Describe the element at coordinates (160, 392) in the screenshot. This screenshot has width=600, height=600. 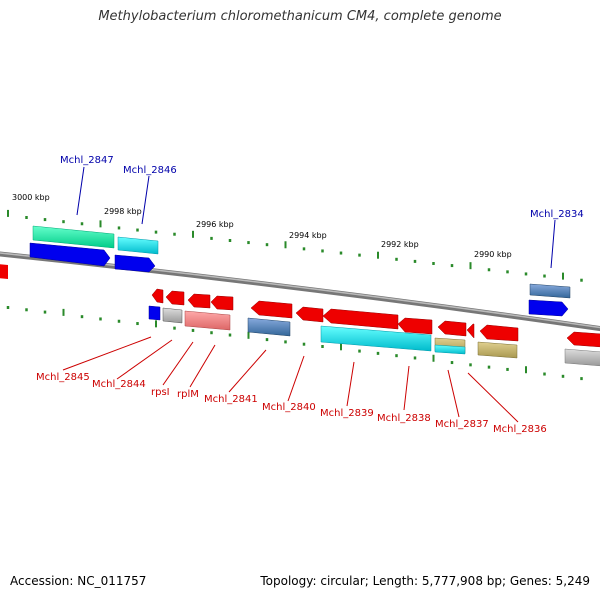
I see `label-rpsi: rpsI` at that location.